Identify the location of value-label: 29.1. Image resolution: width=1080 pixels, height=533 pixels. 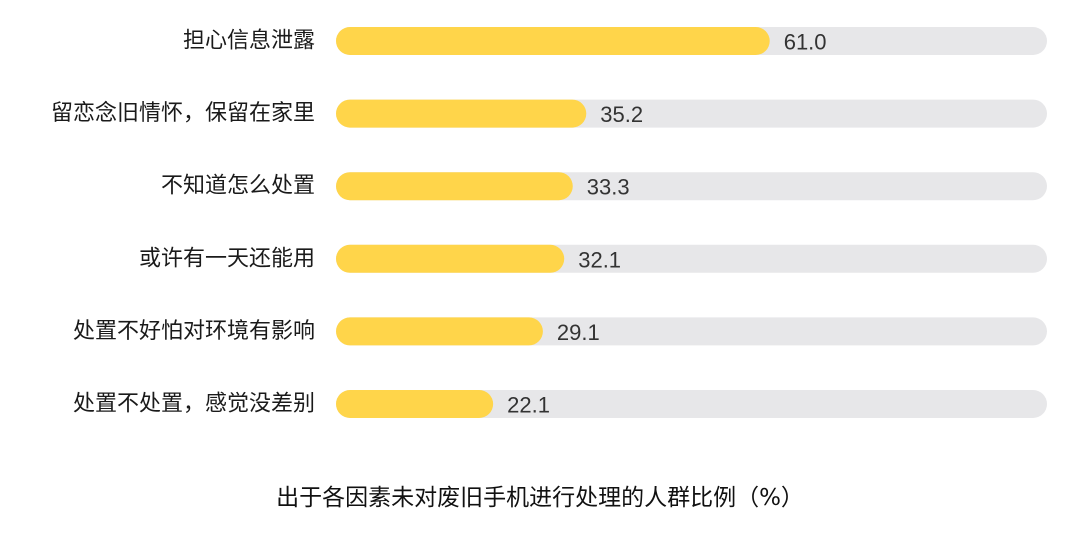
(578, 332).